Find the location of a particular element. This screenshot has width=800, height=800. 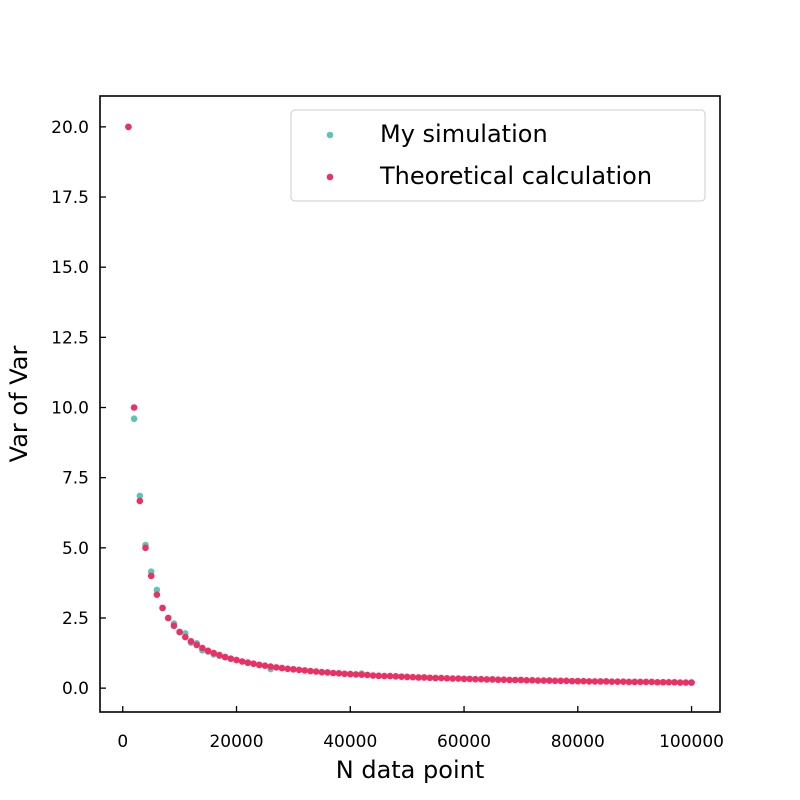

x-tick-label: 0 is located at coordinates (122, 742).